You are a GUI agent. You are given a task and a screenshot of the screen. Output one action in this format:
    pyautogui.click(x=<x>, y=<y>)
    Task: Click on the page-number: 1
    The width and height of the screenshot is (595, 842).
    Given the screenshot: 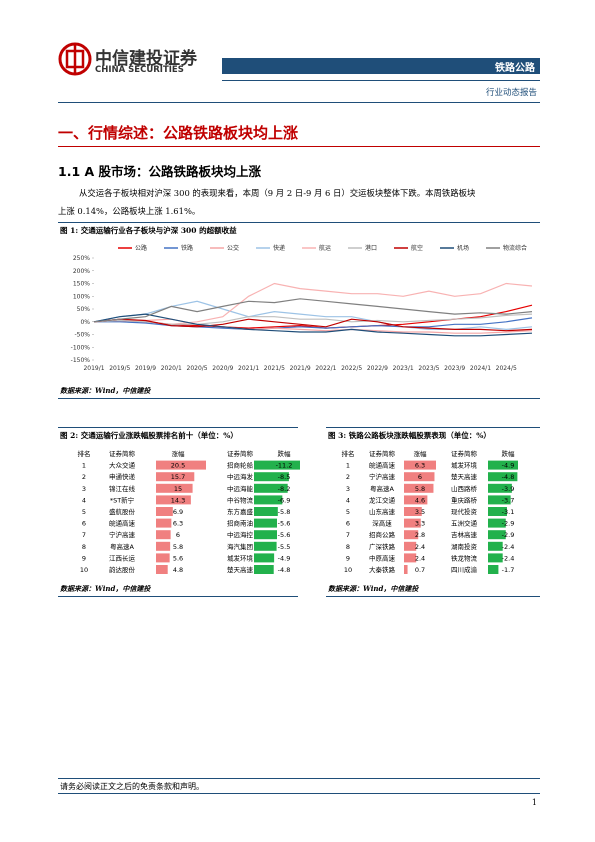 What is the action you would take?
    pyautogui.click(x=534, y=802)
    